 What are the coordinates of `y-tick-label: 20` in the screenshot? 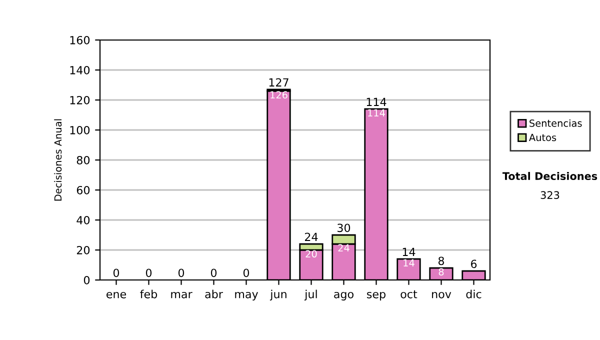 It's located at (83, 250).